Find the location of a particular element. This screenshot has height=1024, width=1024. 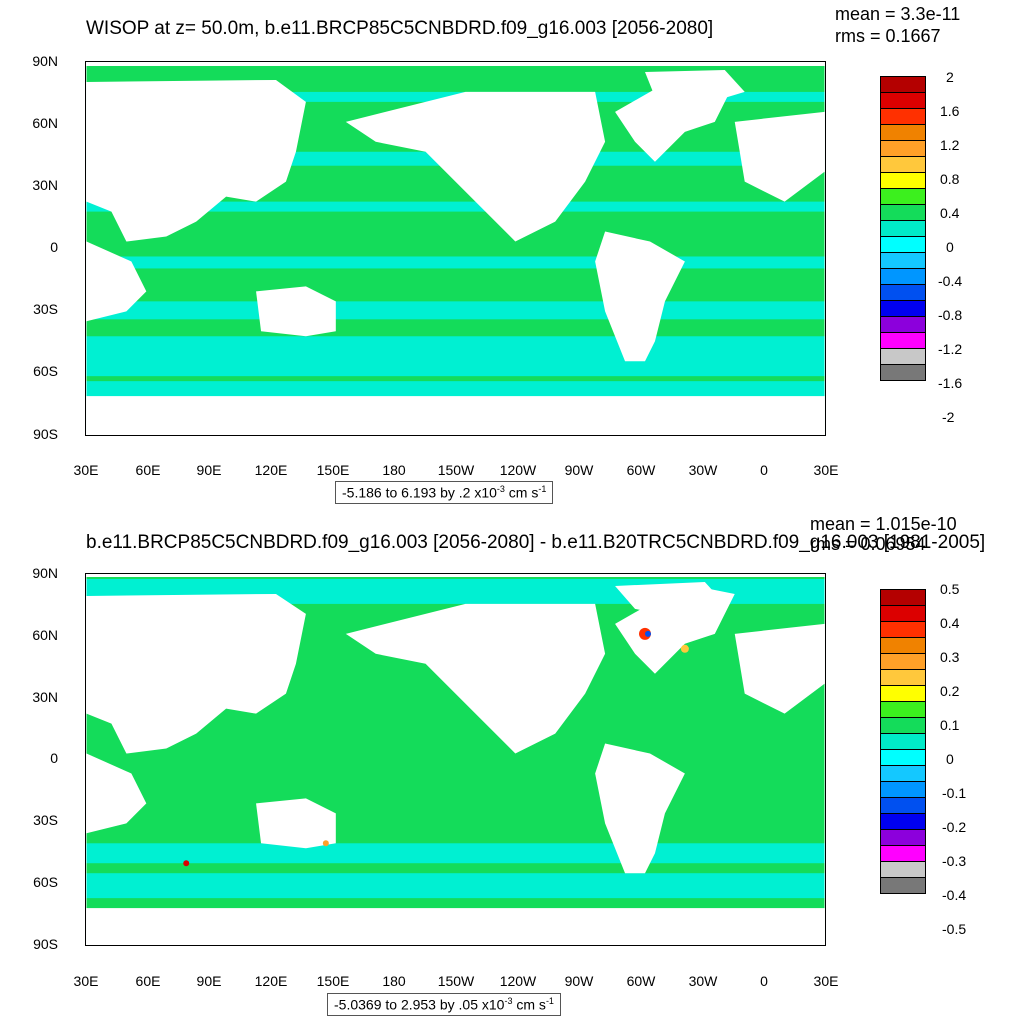

panel2-colorbar-label: 0.3 is located at coordinates (950, 657).